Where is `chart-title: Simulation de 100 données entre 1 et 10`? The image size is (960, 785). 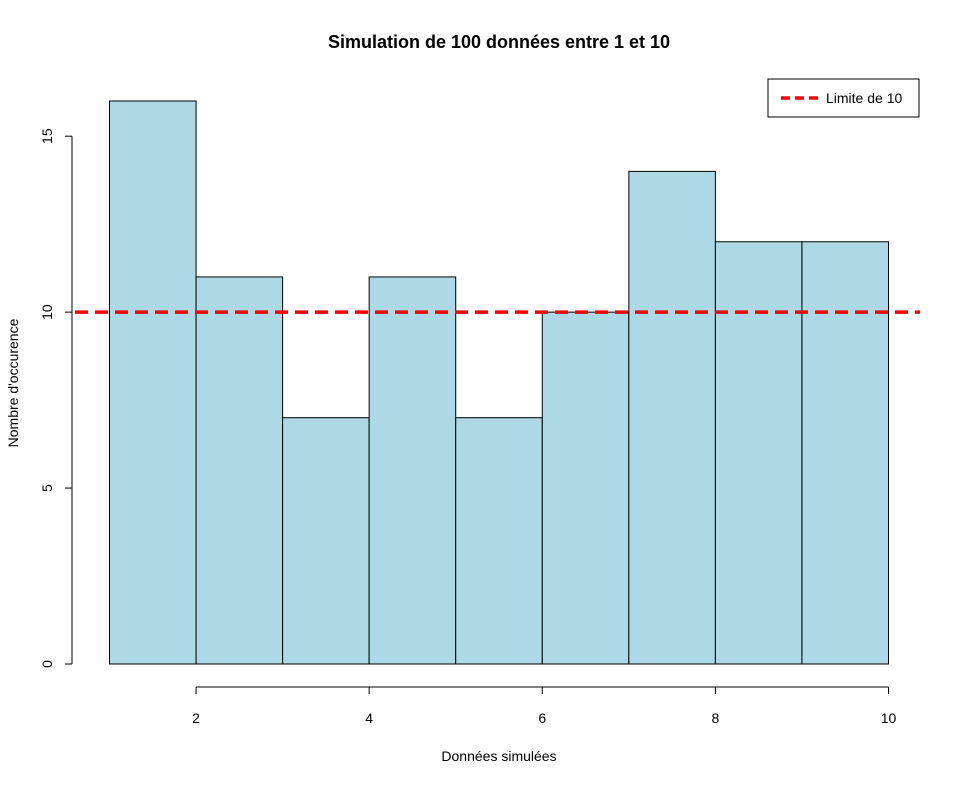 chart-title: Simulation de 100 données entre 1 et 10 is located at coordinates (499, 42).